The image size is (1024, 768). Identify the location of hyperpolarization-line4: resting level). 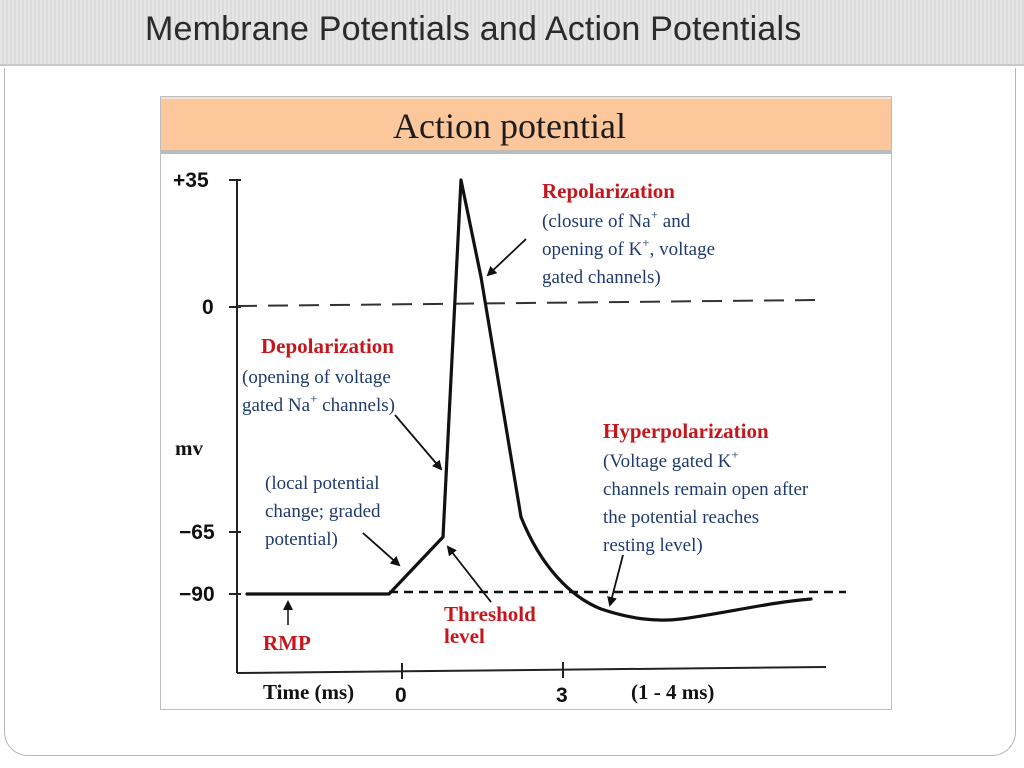
(653, 545).